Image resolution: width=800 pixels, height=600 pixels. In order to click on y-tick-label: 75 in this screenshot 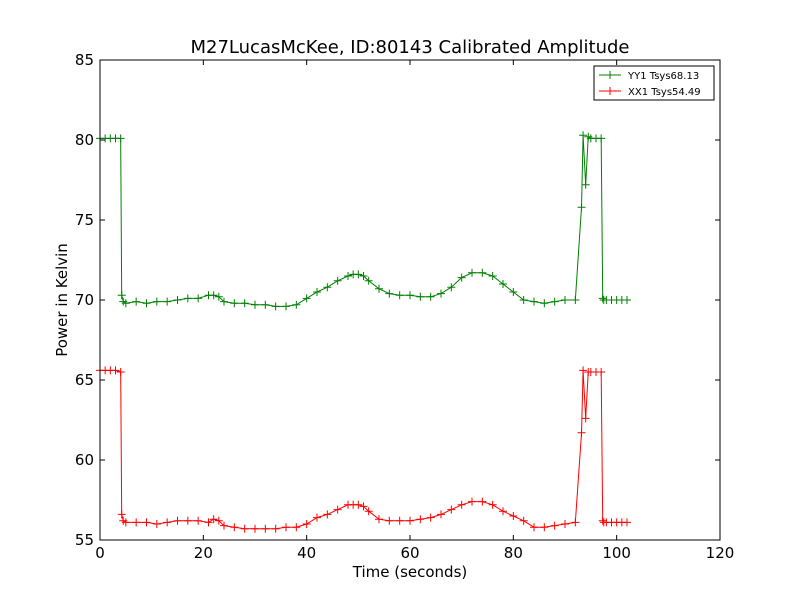, I will do `click(84, 220)`.